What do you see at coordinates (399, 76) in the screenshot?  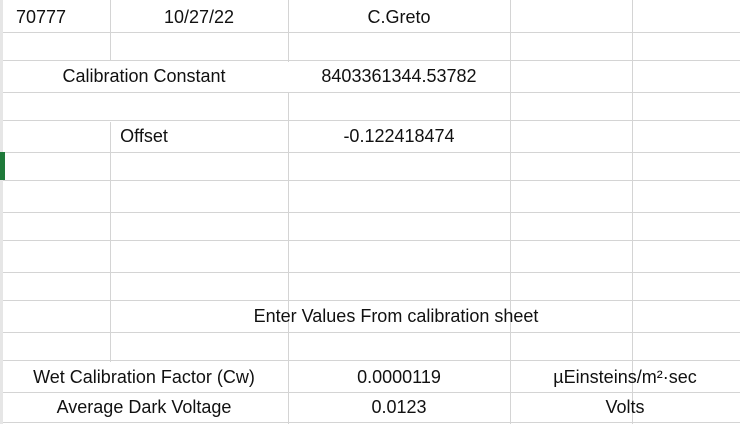 I see `calibration-constant-value: 8403361344.53782` at bounding box center [399, 76].